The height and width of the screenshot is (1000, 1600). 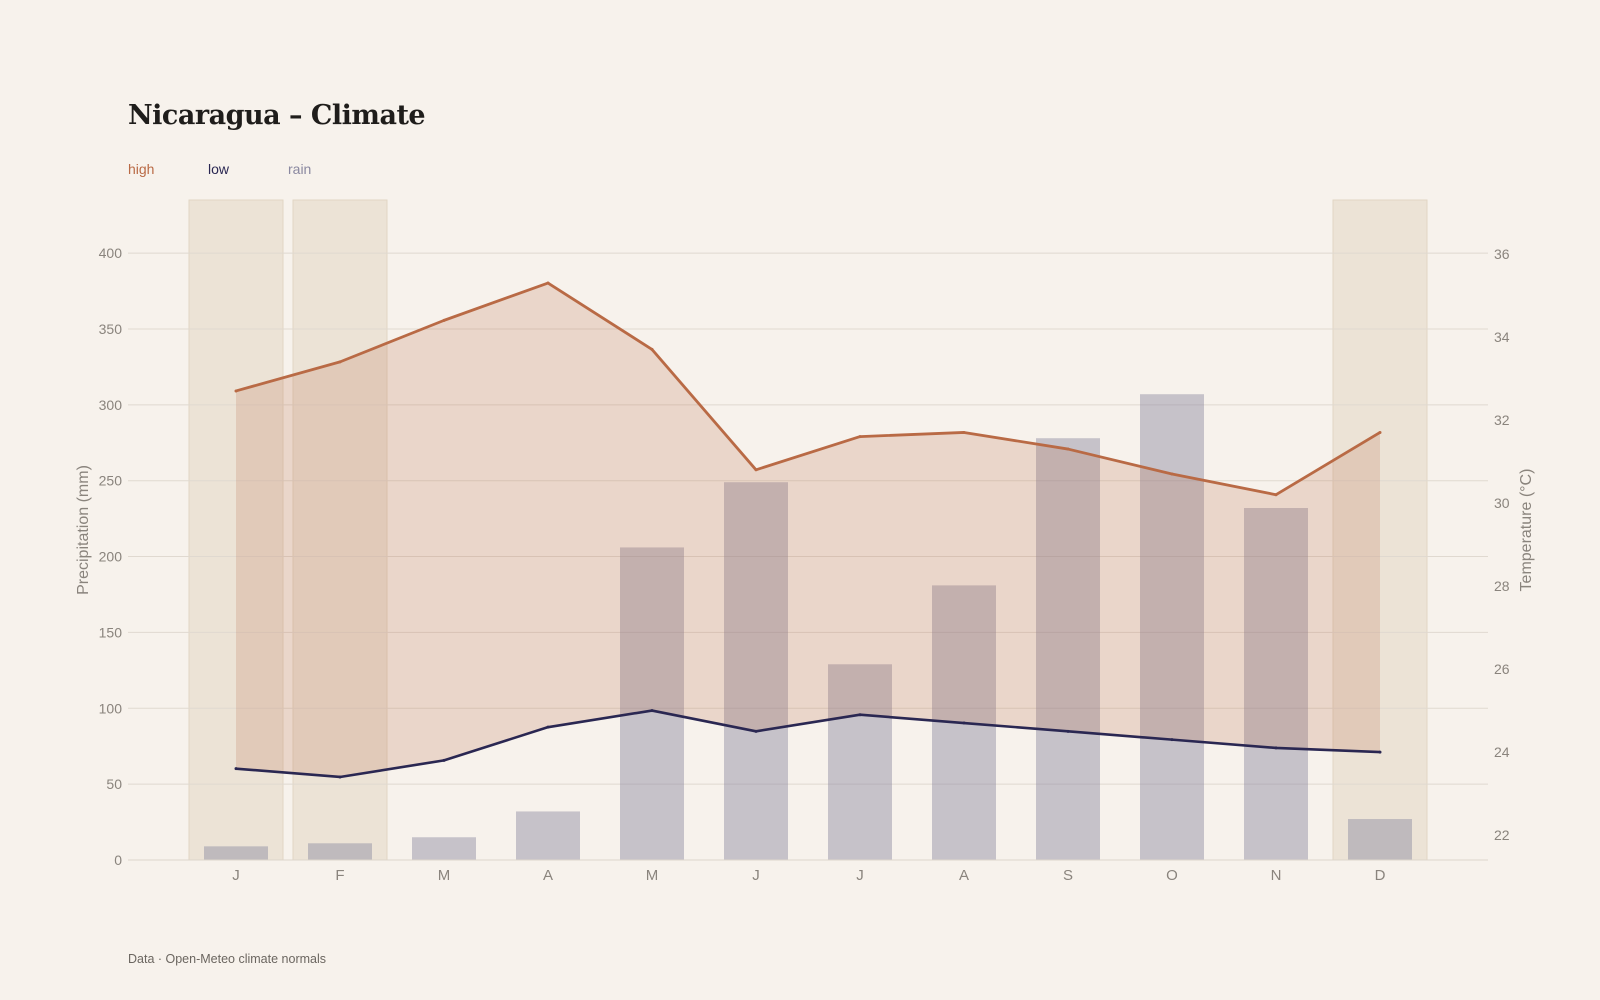 What do you see at coordinates (1502, 669) in the screenshot?
I see `y-right-tick-label: 26` at bounding box center [1502, 669].